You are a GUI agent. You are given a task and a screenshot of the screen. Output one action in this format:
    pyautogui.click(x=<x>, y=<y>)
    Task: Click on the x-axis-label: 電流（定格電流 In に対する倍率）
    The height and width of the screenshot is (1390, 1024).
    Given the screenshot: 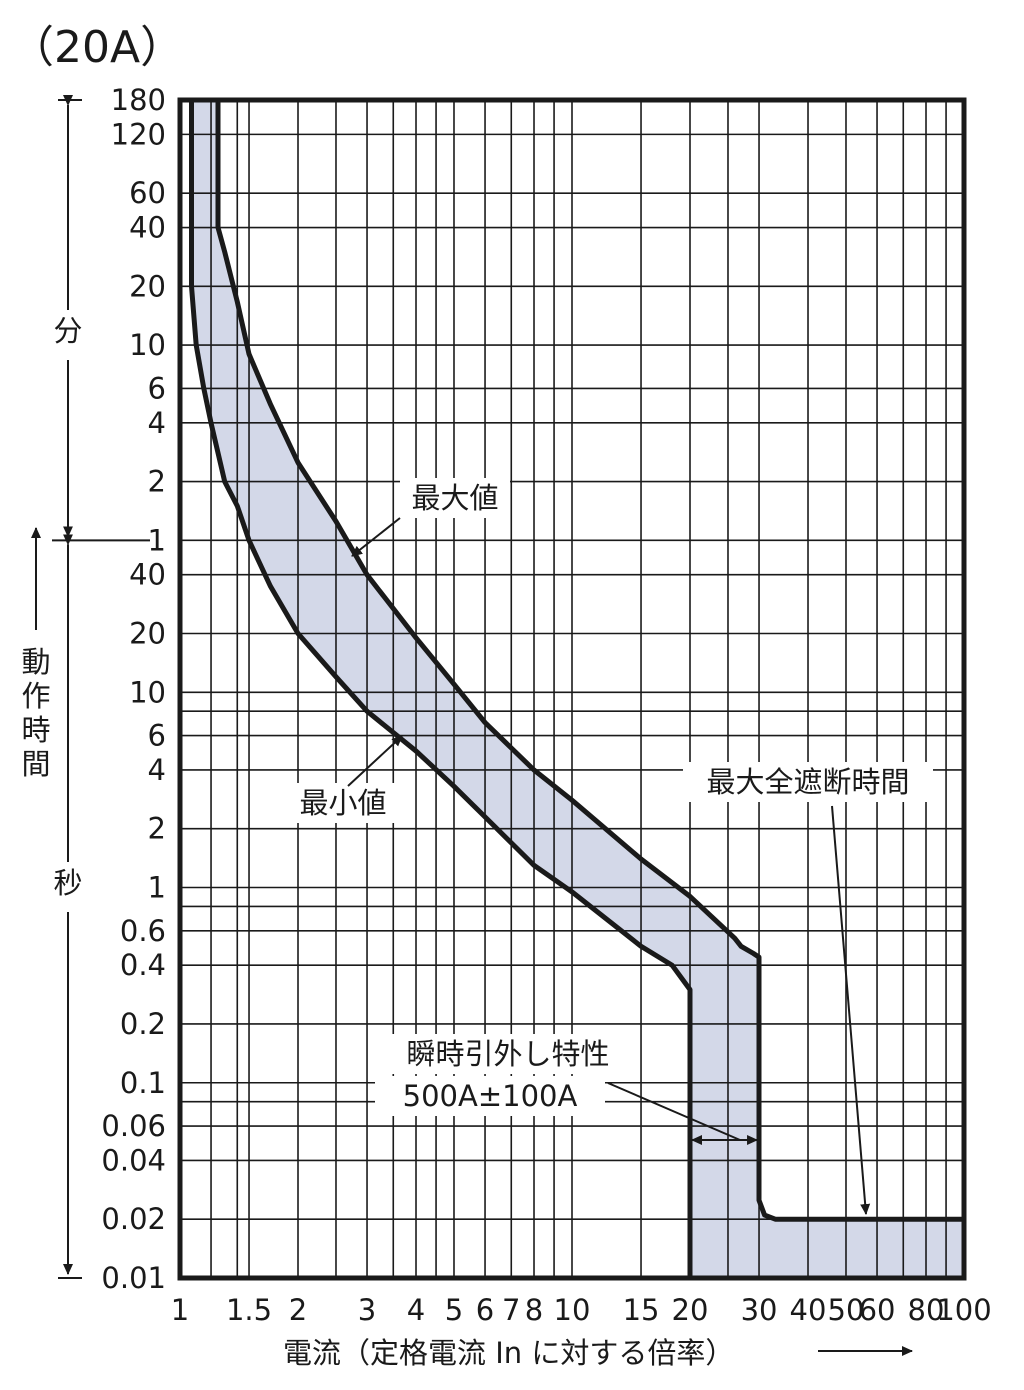 What is the action you would take?
    pyautogui.click(x=508, y=1353)
    